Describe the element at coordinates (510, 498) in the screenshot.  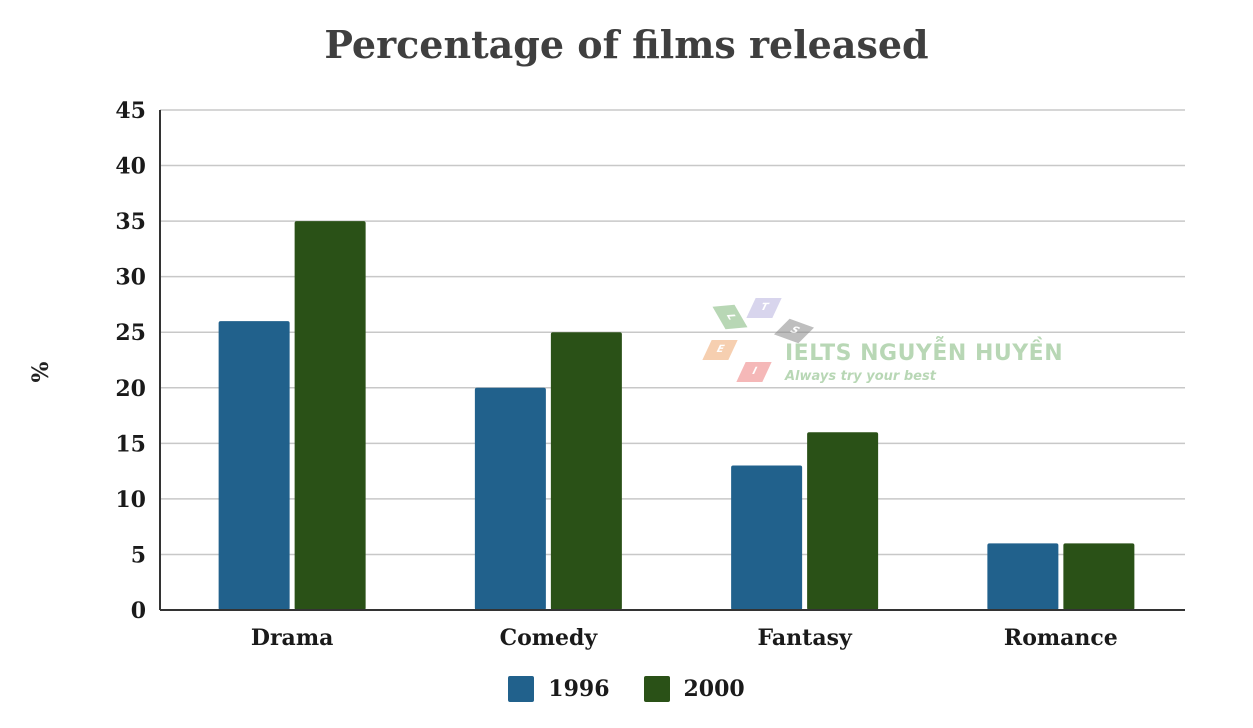
I see `bar-1996-comedy` at that location.